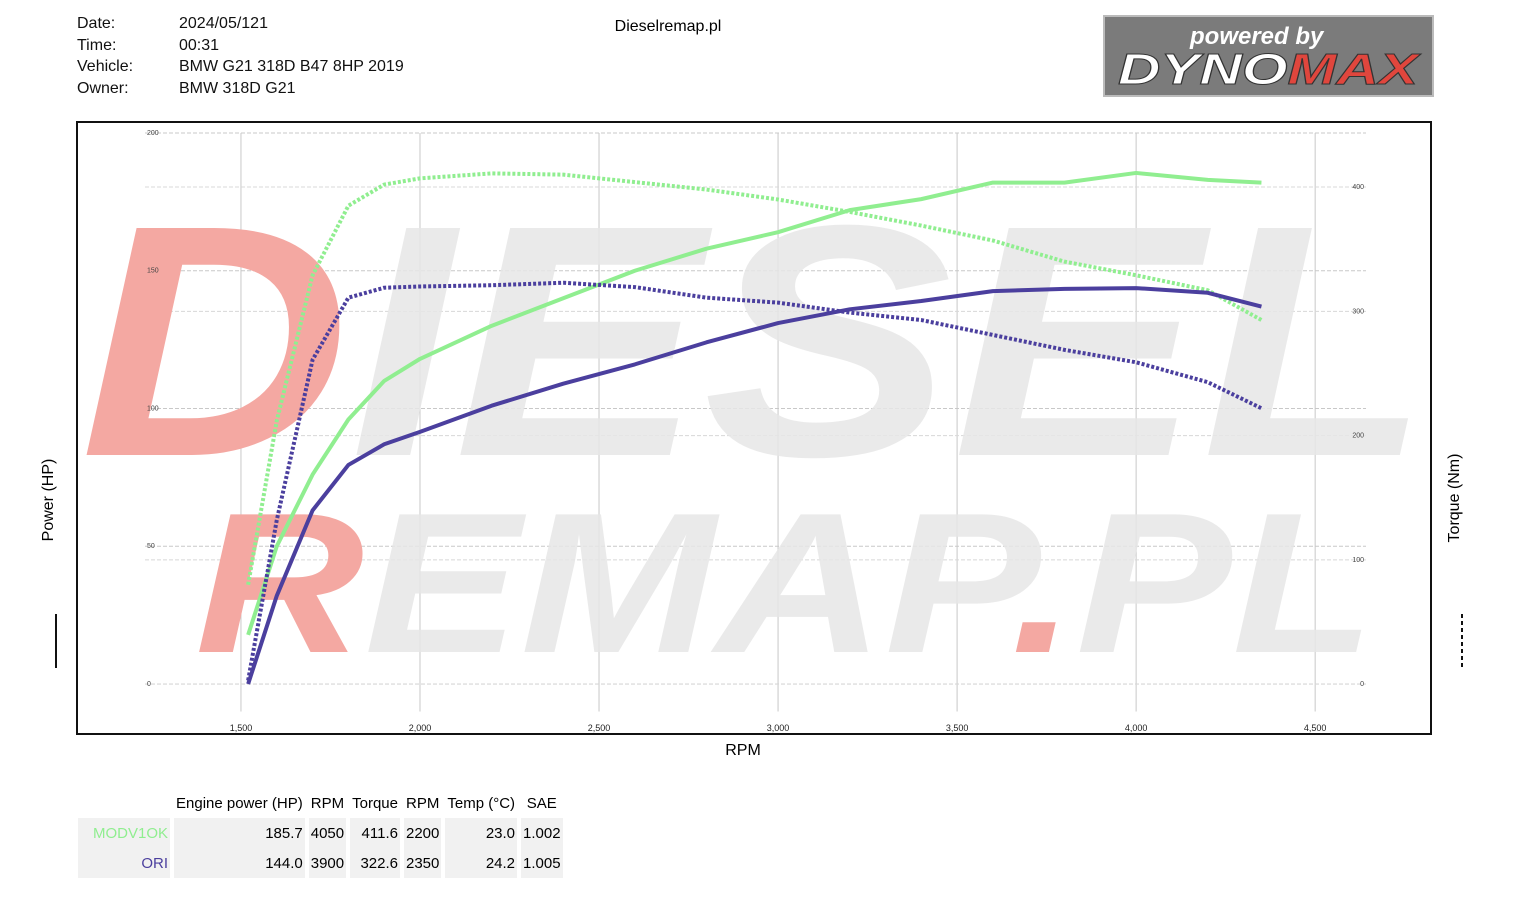 This screenshot has height=907, width=1514. I want to click on y-tick-label: 100, so click(153, 408).